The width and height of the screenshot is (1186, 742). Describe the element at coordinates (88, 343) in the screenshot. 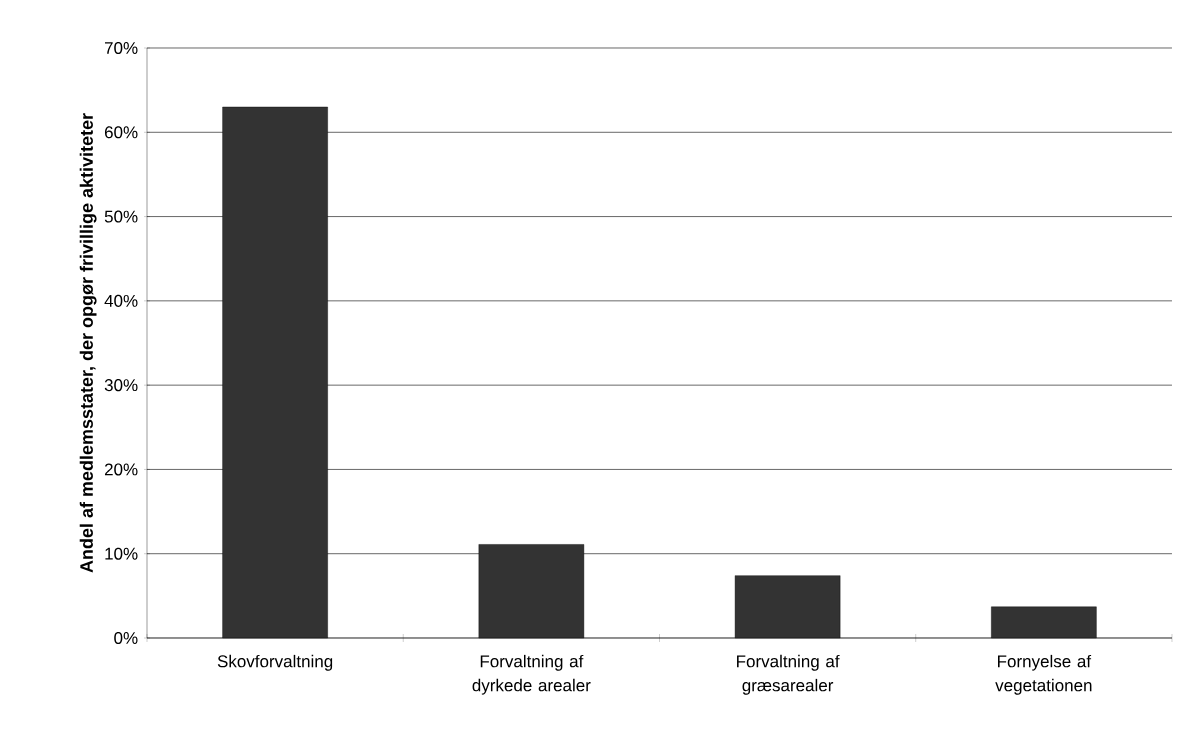

I see `y-axis-title: Andel af medlemsstater, der opgør frivillige aktiviteter` at that location.